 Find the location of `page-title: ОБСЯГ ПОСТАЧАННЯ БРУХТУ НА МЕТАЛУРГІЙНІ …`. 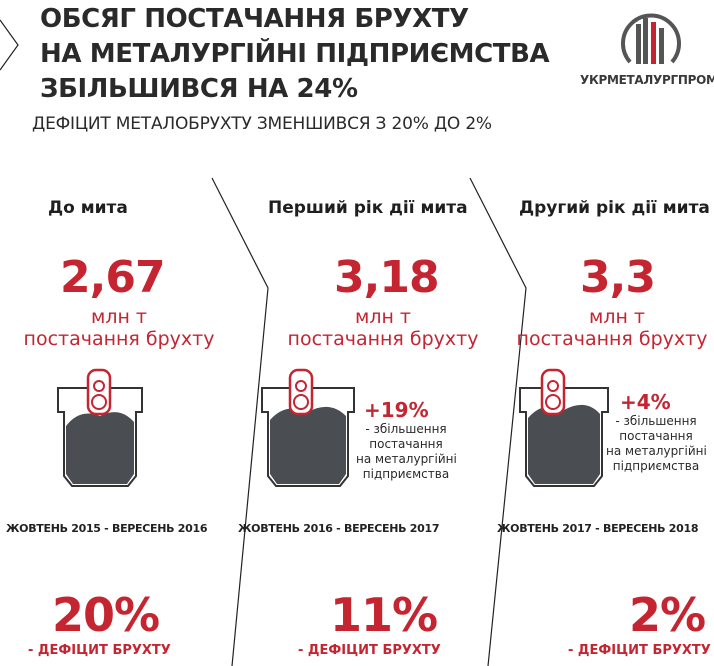

page-title: ОБСЯГ ПОСТАЧАННЯ БРУХТУ НА МЕТАЛУРГІЙНІ … is located at coordinates (295, 54).